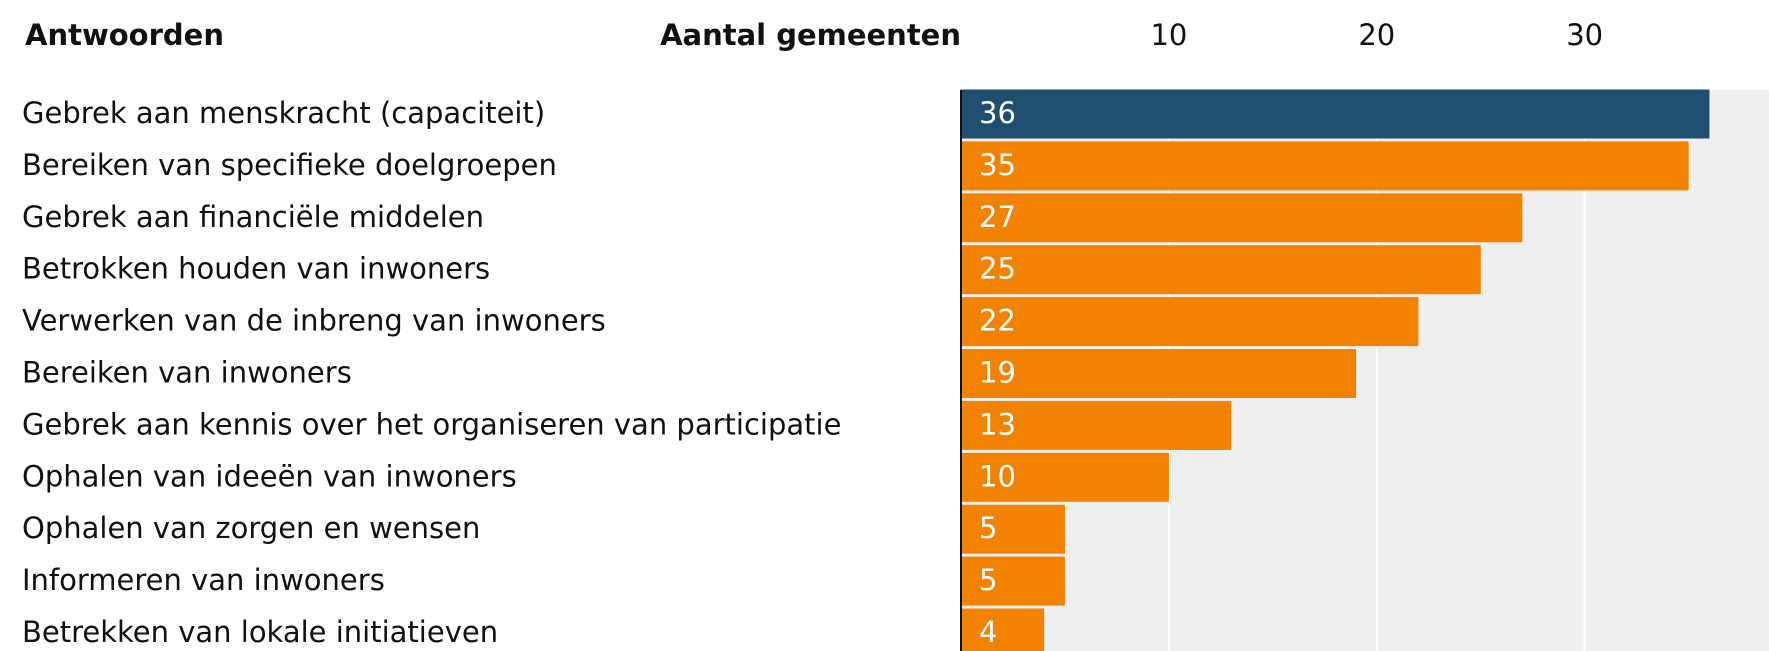  I want to click on y-axis-title: Antwoorden, so click(124, 35).